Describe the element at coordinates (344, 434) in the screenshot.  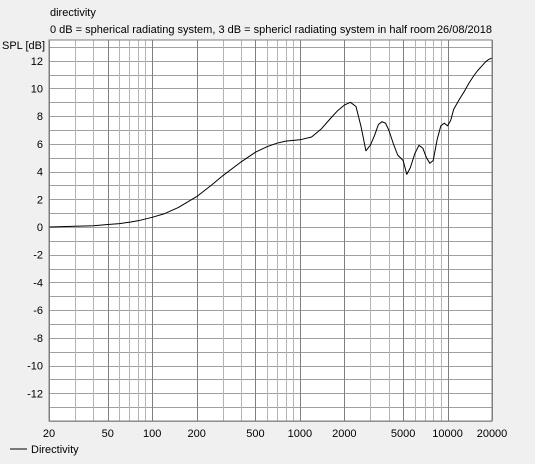
I see `x-tick-label: 2000` at that location.